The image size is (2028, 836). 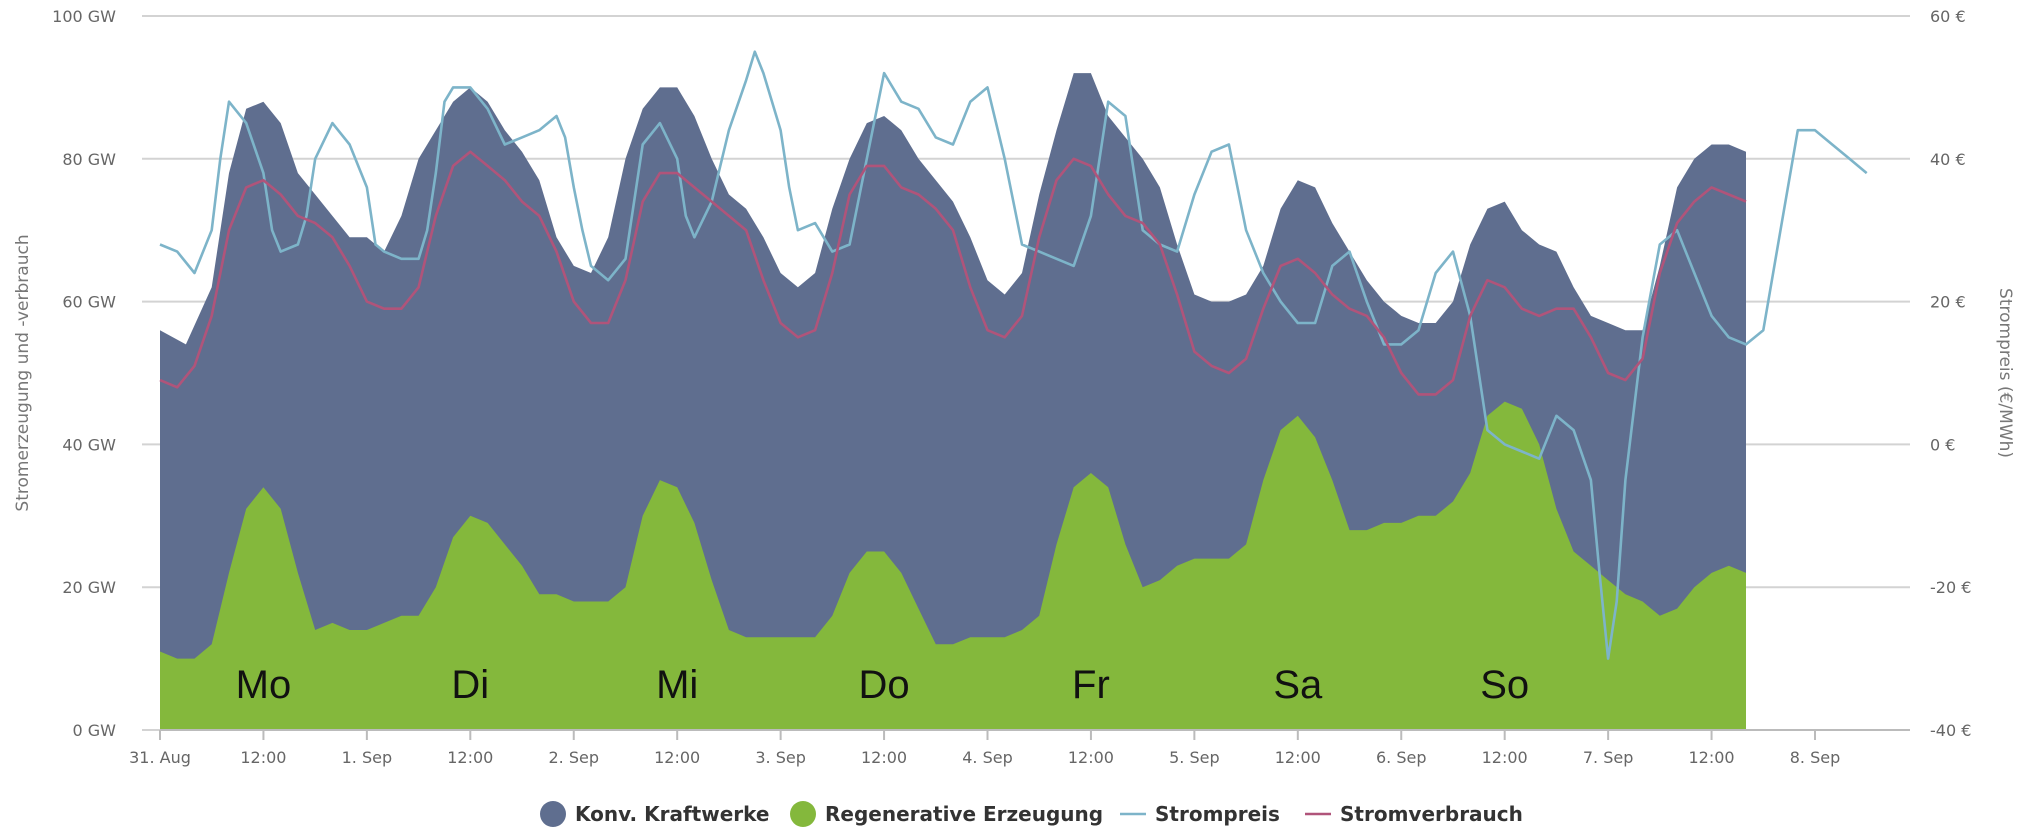 I want to click on y-left-tick-label: 20 GW, so click(x=89, y=587).